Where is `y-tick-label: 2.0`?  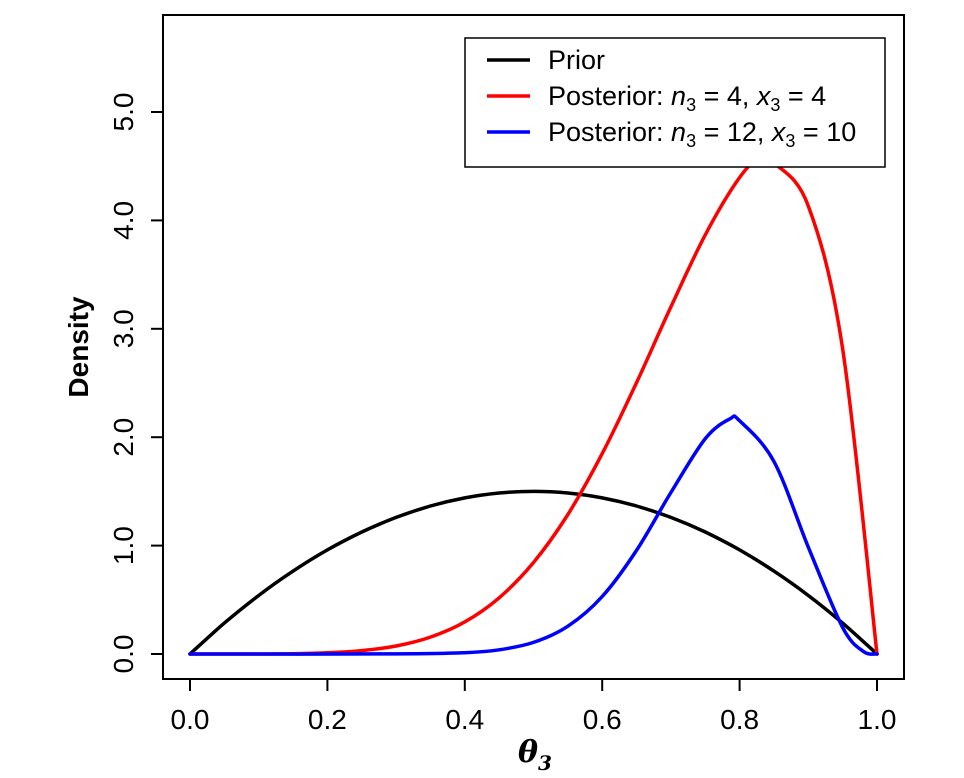 y-tick-label: 2.0 is located at coordinates (123, 437).